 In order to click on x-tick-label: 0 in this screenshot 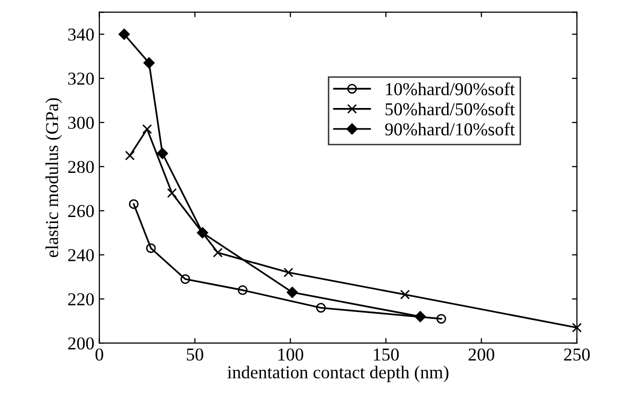, I will do `click(100, 354)`.